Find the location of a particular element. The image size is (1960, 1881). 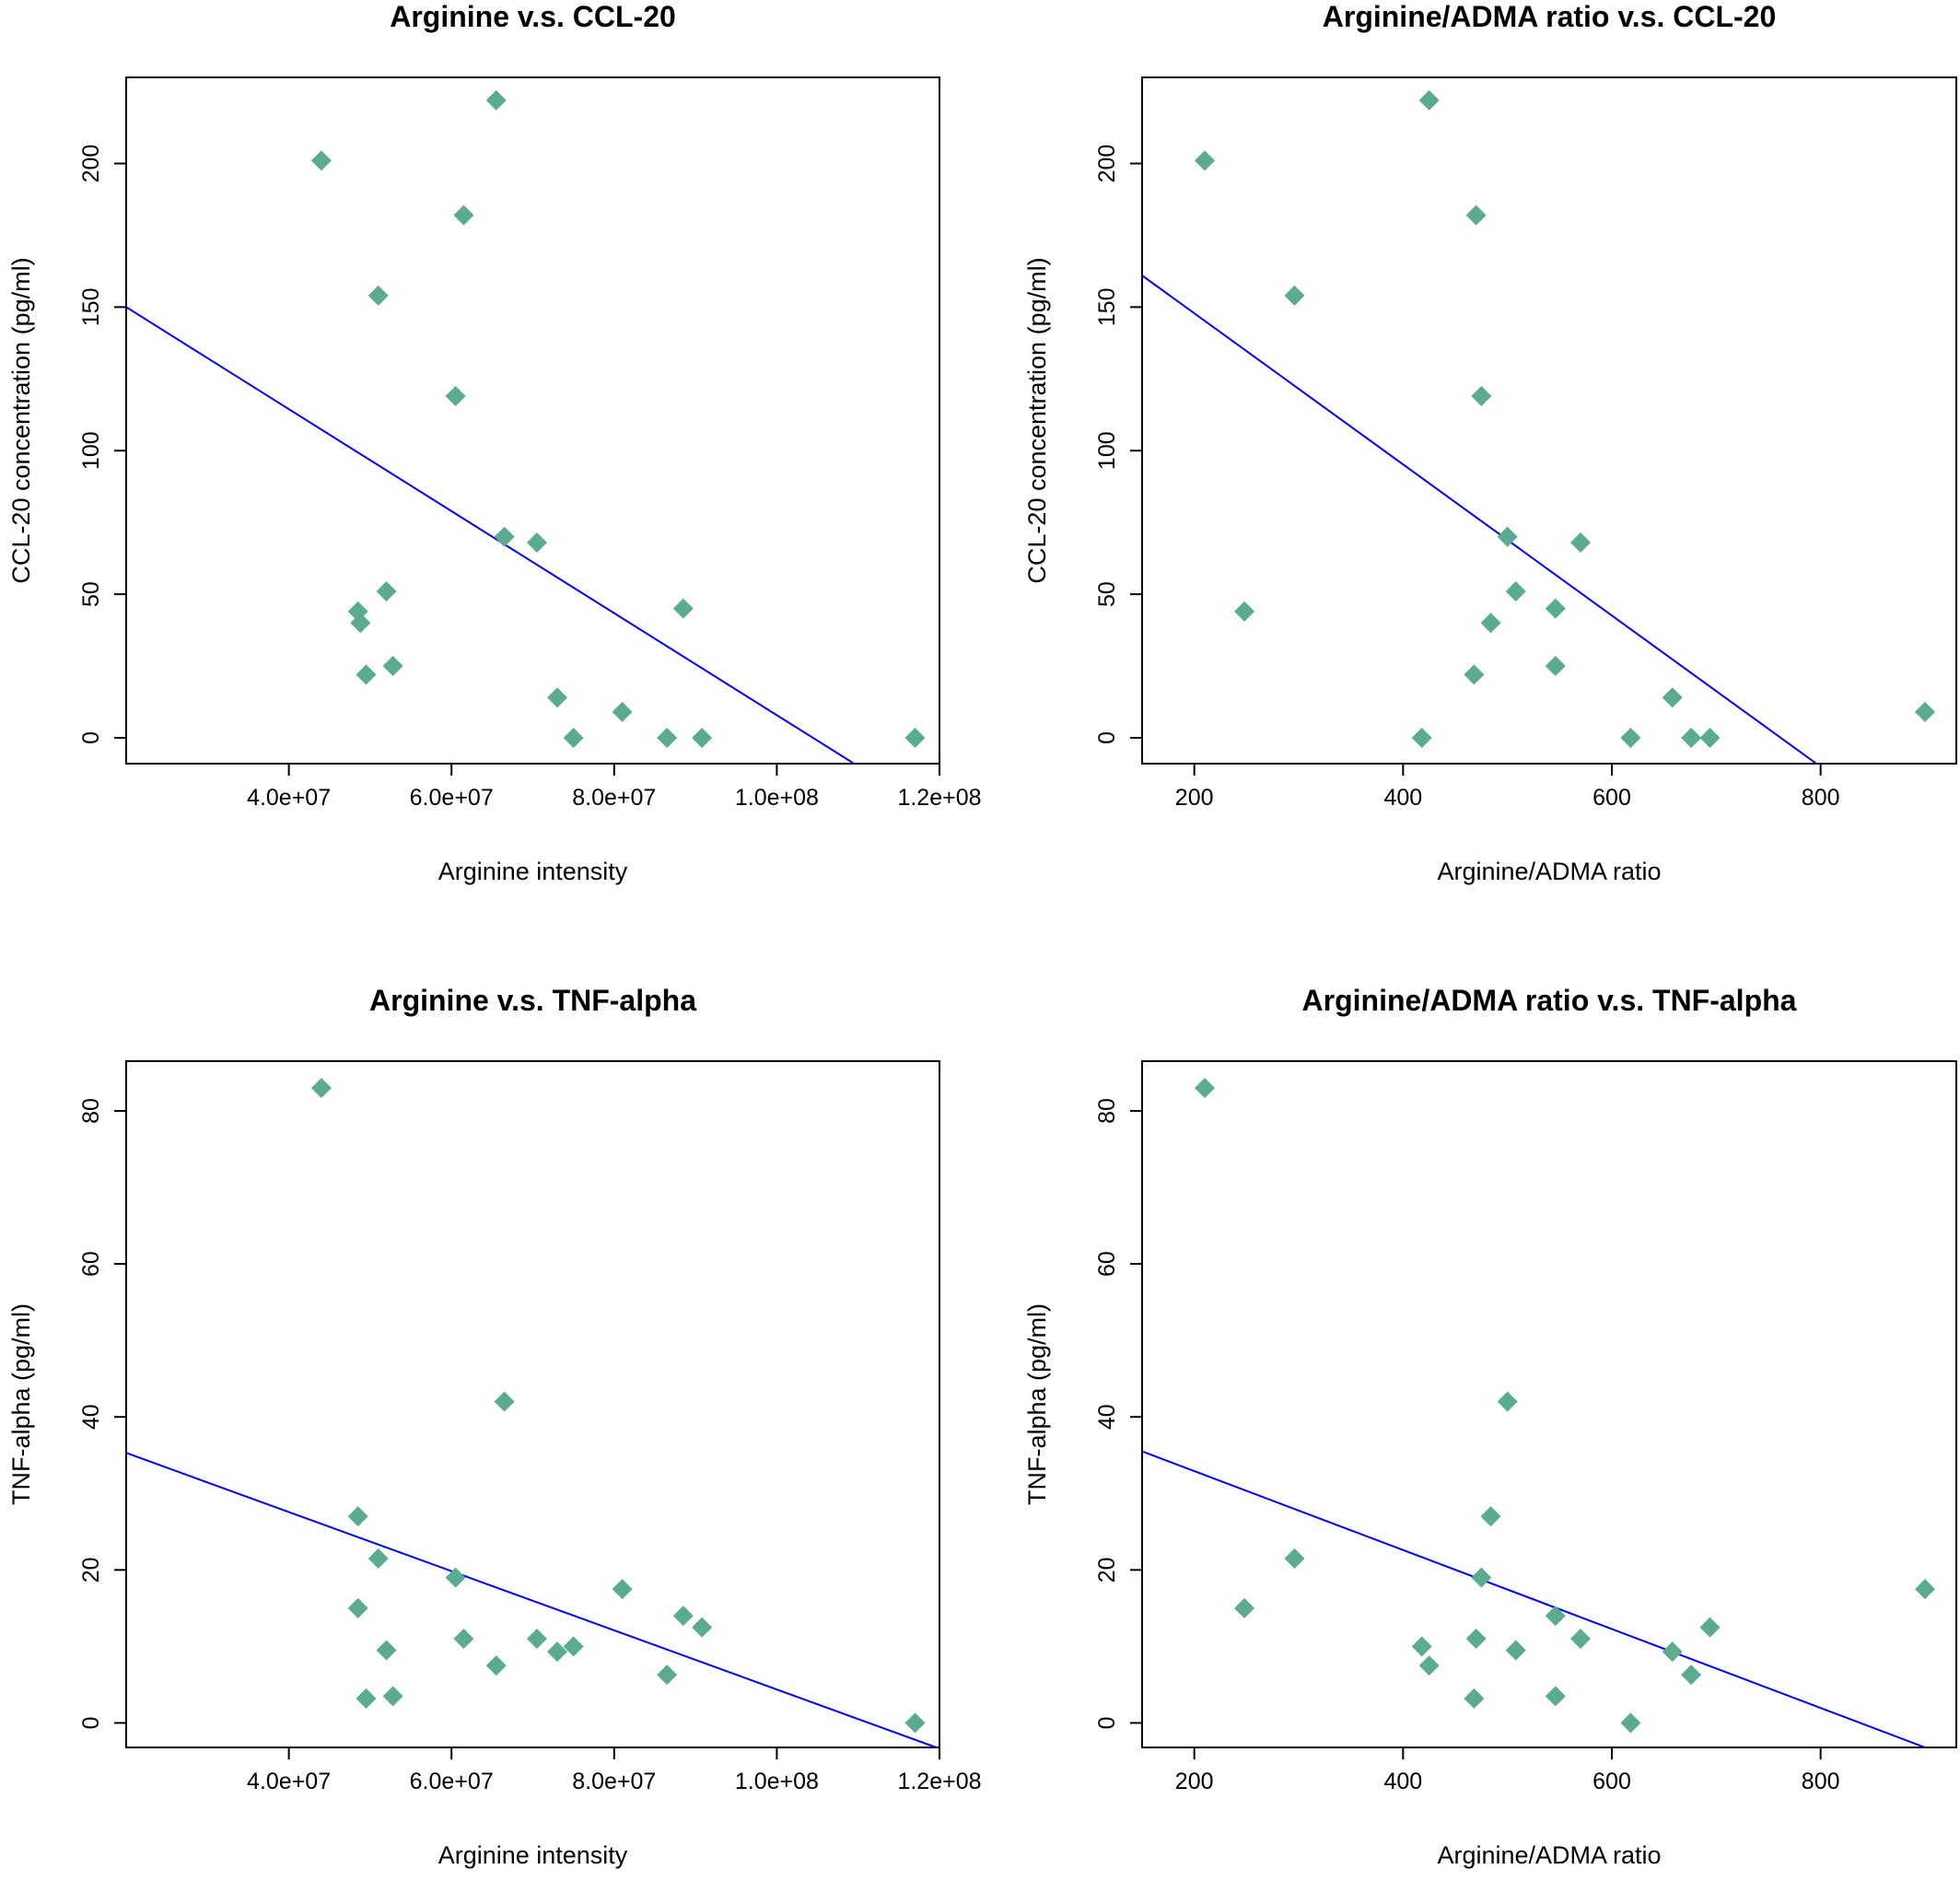

y-tick-label: 100 is located at coordinates (1107, 450).